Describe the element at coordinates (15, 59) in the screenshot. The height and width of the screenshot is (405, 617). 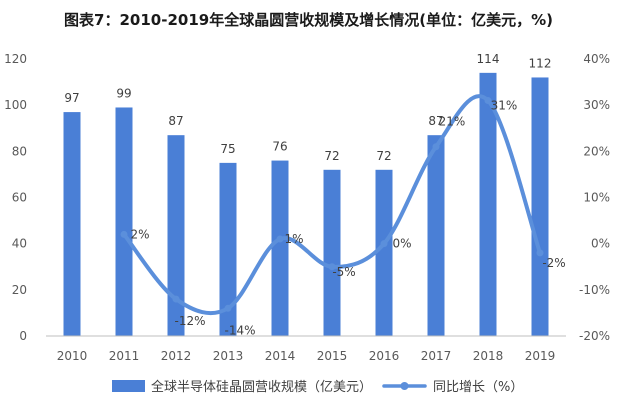
I see `y-left-tick-label: 120` at that location.